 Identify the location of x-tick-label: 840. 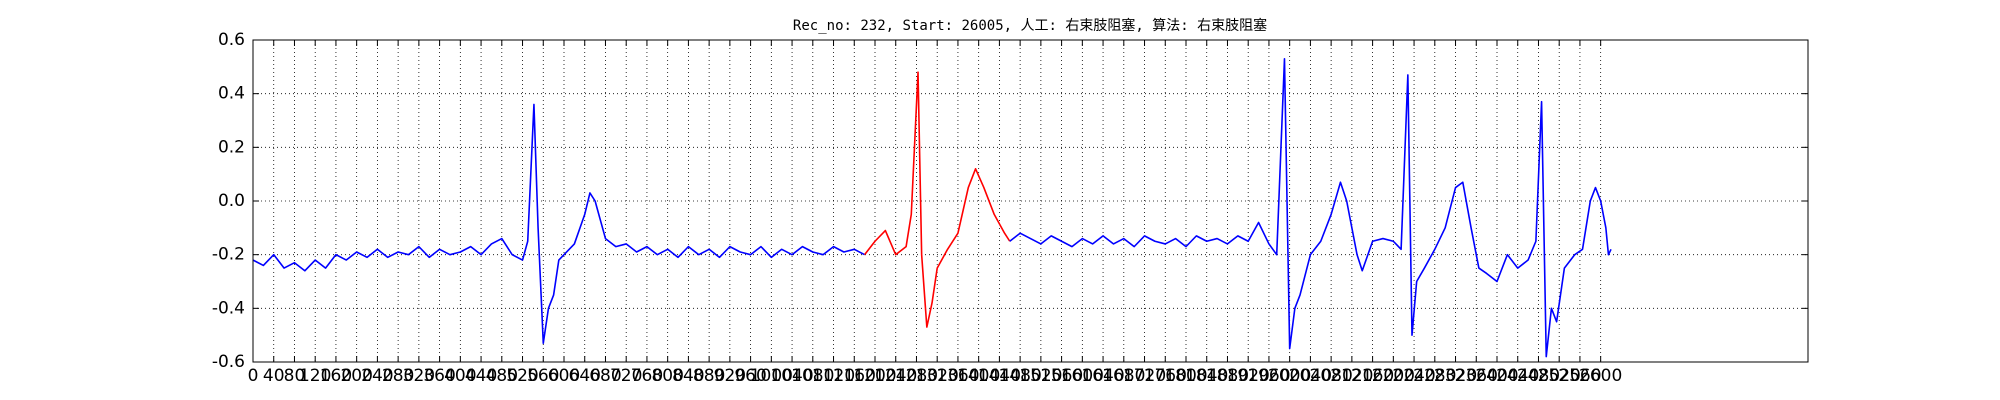
(688, 376).